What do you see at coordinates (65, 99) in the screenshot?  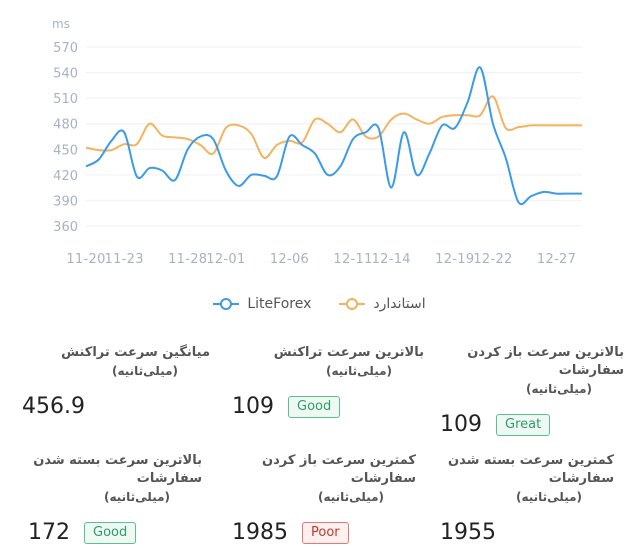 I see `y-tick-label: 510` at bounding box center [65, 99].